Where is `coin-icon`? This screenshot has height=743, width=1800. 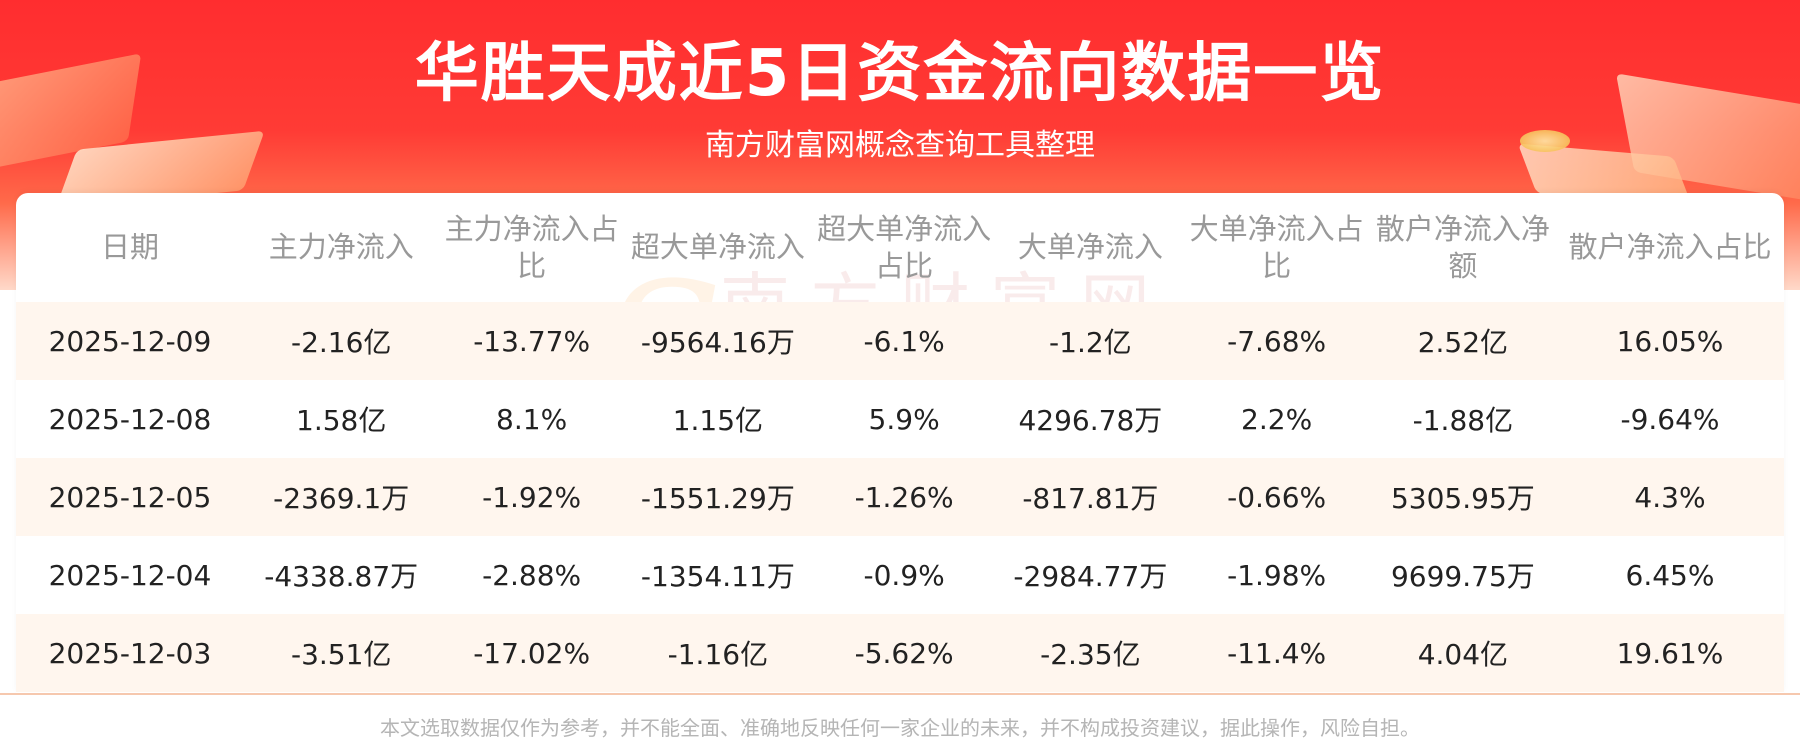 coin-icon is located at coordinates (1545, 141).